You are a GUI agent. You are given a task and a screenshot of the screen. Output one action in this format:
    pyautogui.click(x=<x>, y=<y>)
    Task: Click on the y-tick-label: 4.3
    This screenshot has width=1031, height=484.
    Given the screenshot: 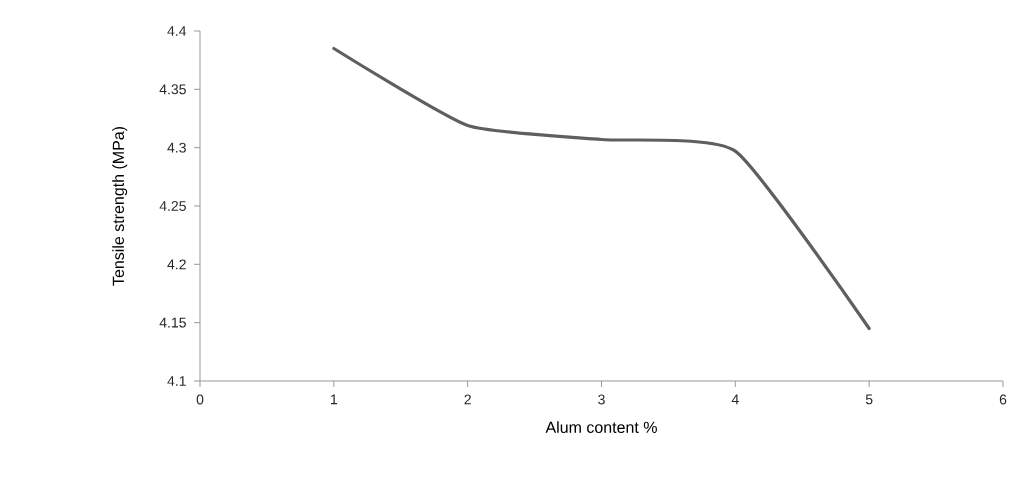 What is the action you would take?
    pyautogui.click(x=176, y=147)
    